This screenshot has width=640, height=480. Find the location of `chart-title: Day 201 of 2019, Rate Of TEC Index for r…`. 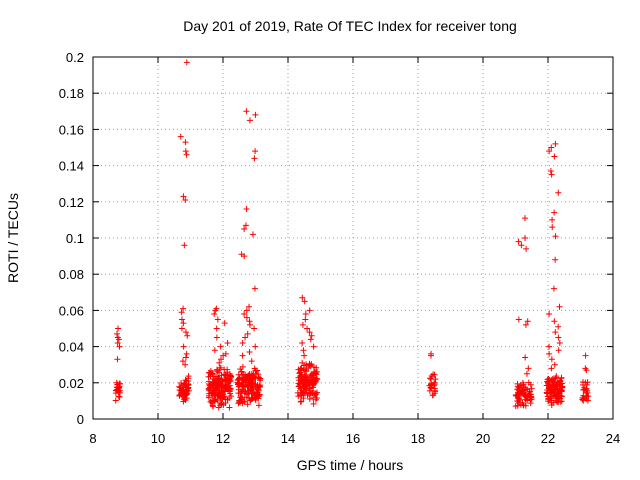

chart-title: Day 201 of 2019, Rate Of TEC Index for r… is located at coordinates (350, 26).